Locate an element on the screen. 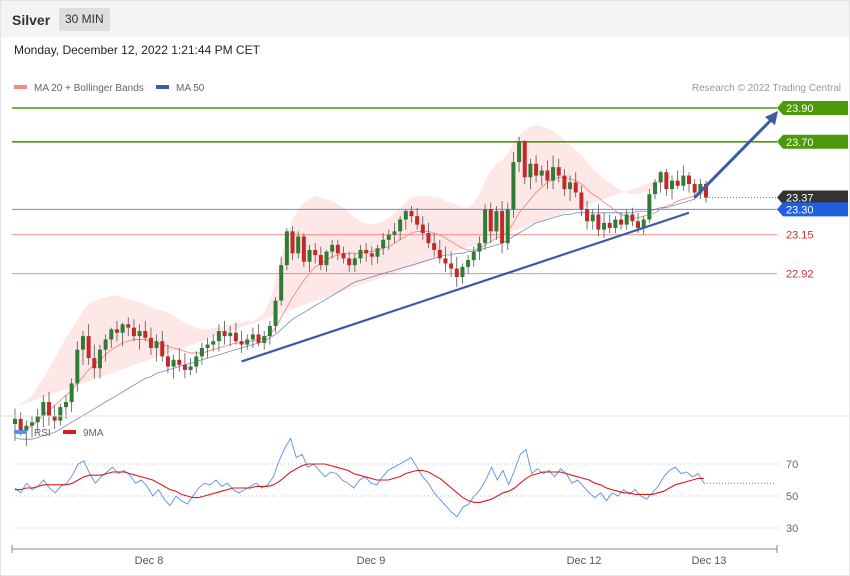 The height and width of the screenshot is (576, 850). rsi-tick-label: 50 is located at coordinates (792, 497).